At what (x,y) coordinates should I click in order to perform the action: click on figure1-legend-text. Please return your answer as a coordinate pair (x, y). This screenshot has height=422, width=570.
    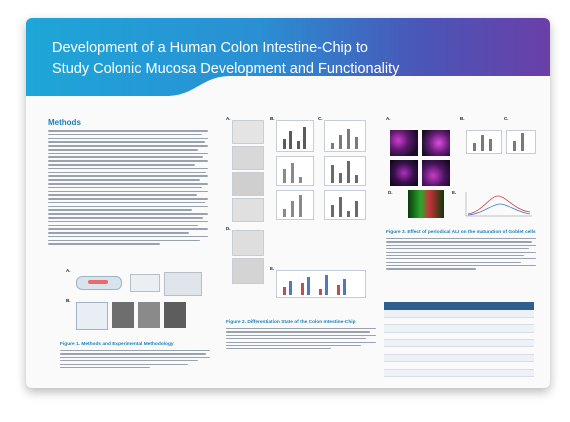
    Looking at the image, I should click on (135, 360).